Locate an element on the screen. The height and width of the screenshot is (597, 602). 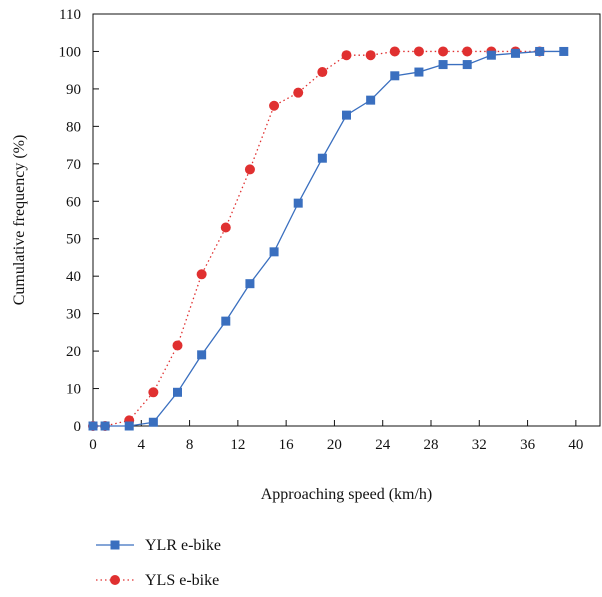
y-tick-label: 10 is located at coordinates (73, 390).